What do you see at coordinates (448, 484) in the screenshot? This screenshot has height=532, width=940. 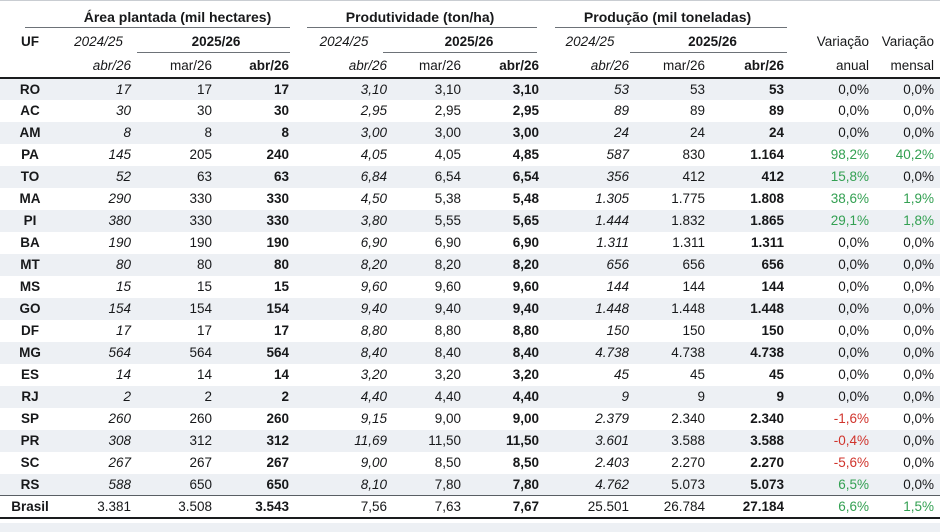 I see `prod-mar-cell: 7,80` at bounding box center [448, 484].